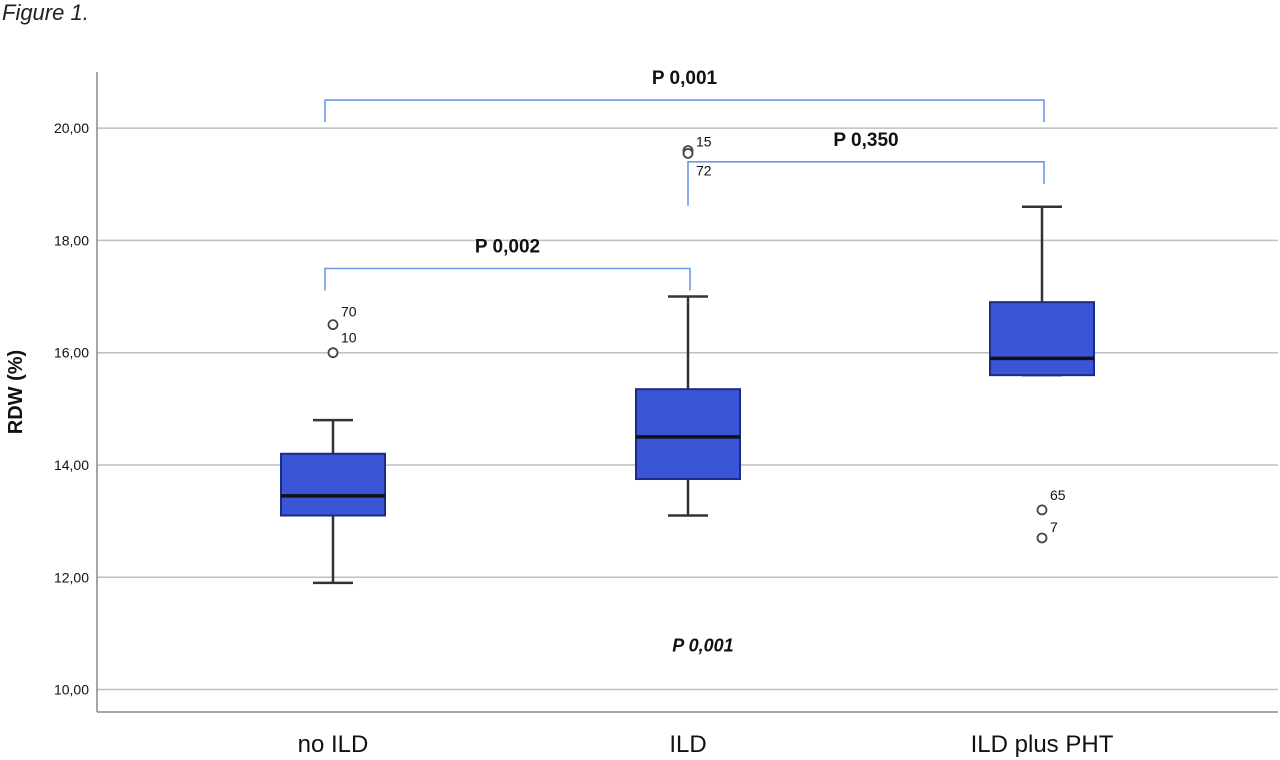  I want to click on figure-caption: Figure 1., so click(45, 12).